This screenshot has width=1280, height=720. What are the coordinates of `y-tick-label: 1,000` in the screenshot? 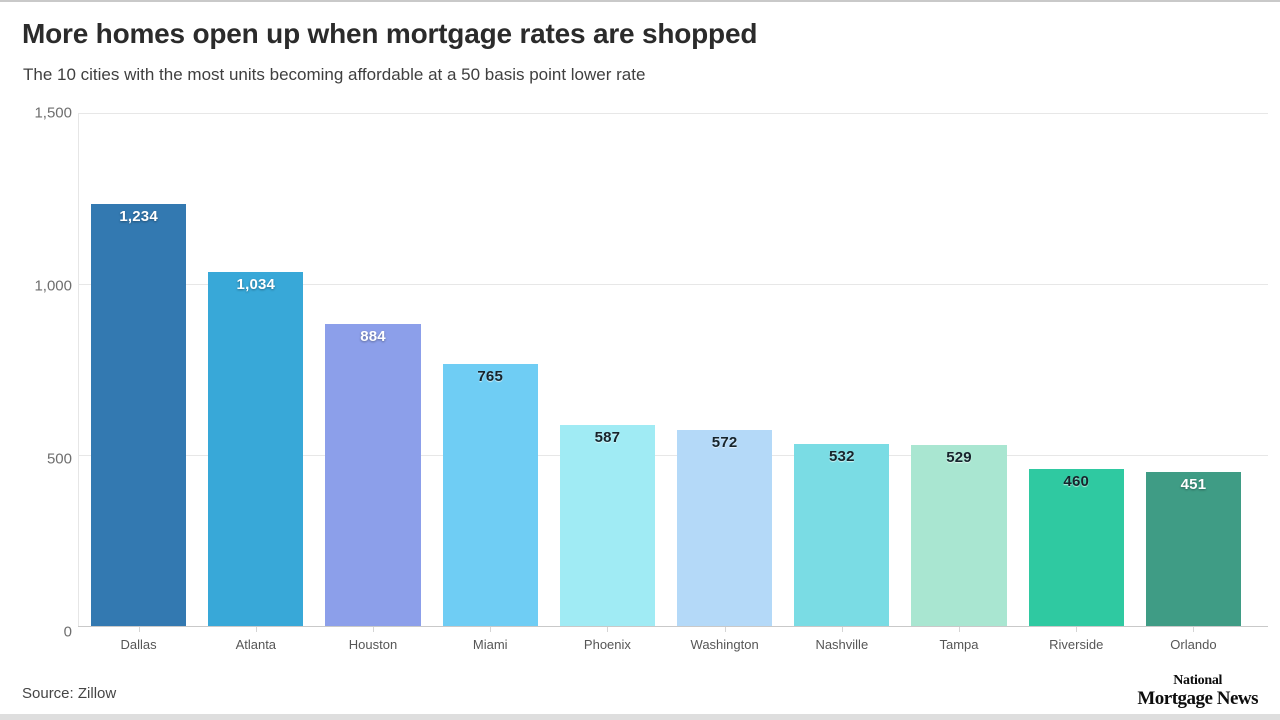 It's located at (53, 286).